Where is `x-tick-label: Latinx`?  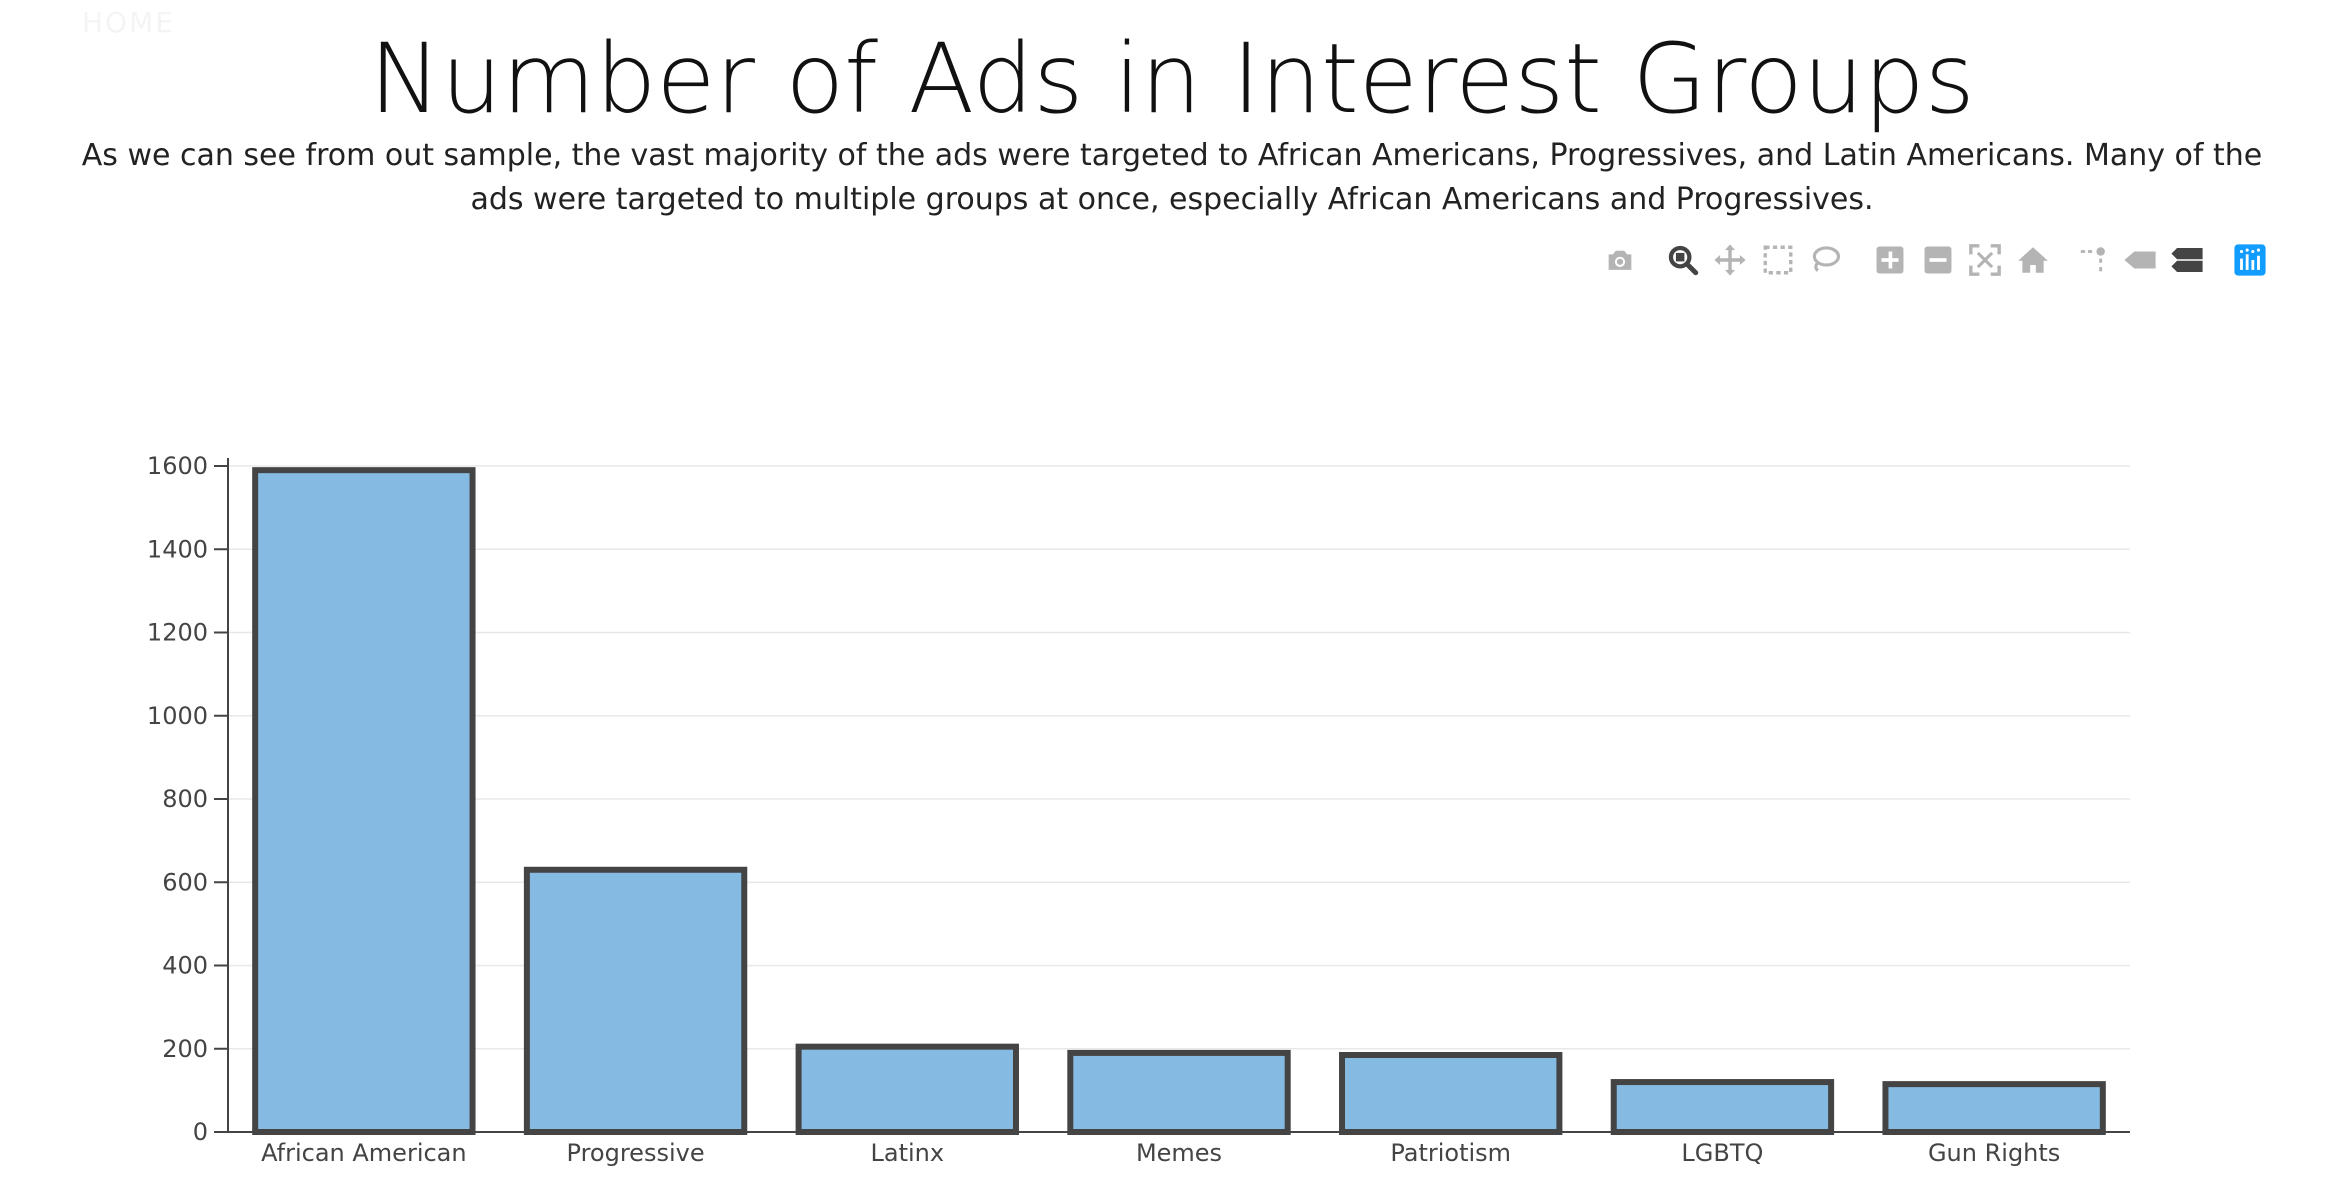
x-tick-label: Latinx is located at coordinates (907, 1153).